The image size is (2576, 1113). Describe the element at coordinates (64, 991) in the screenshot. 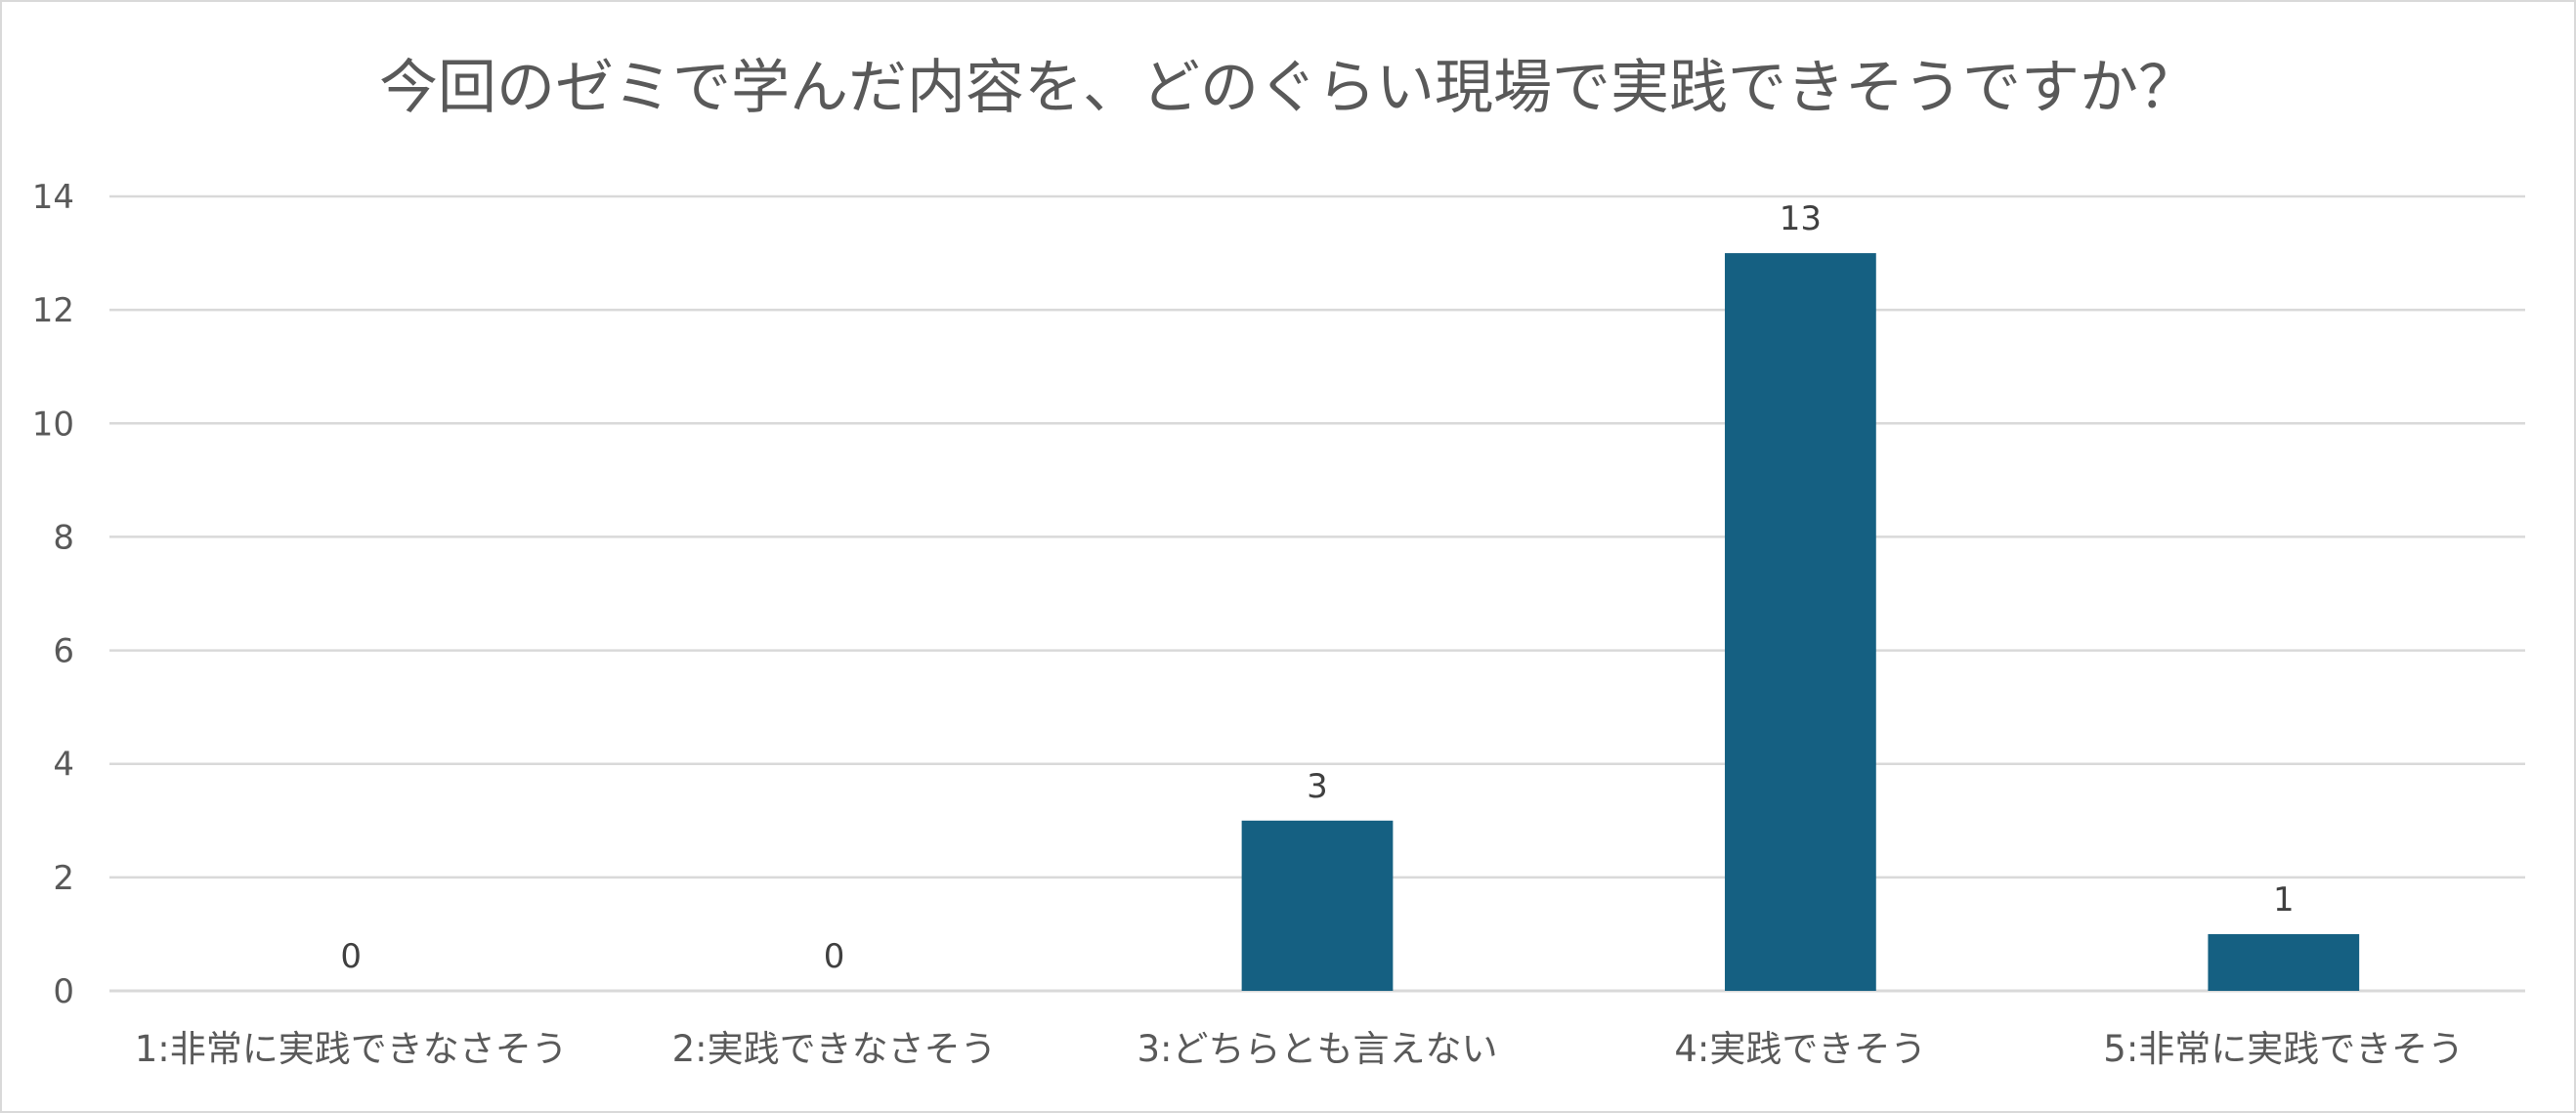

I see `y-tick-label: 0` at that location.